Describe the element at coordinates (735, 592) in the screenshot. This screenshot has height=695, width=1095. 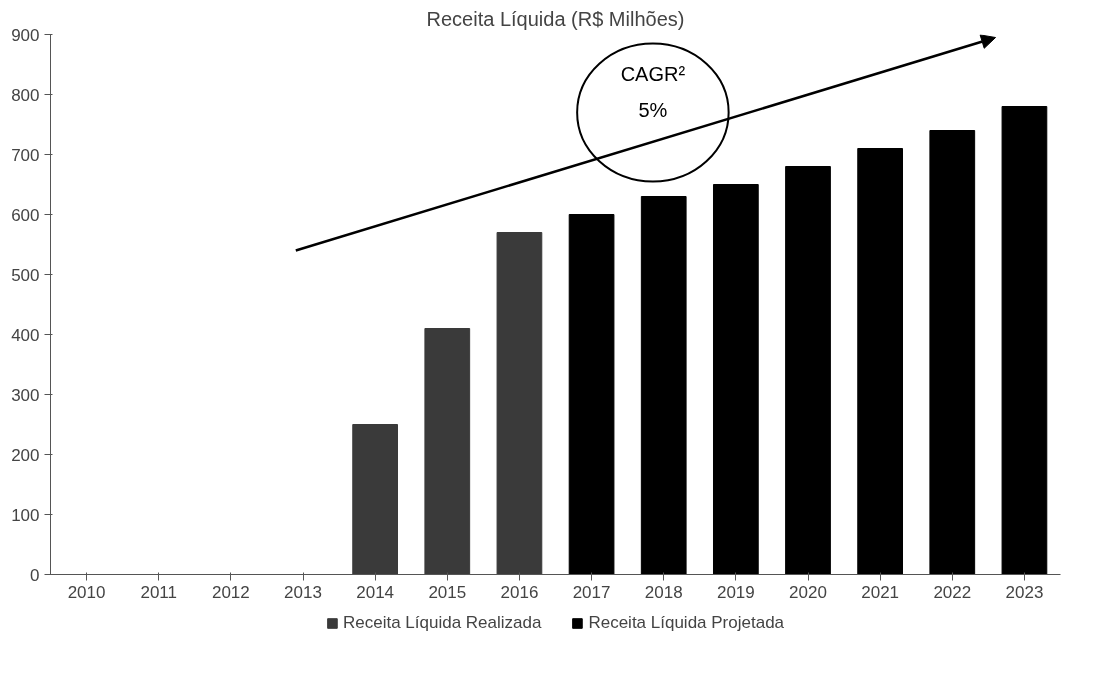
I see `x-tick-label: 2019` at that location.